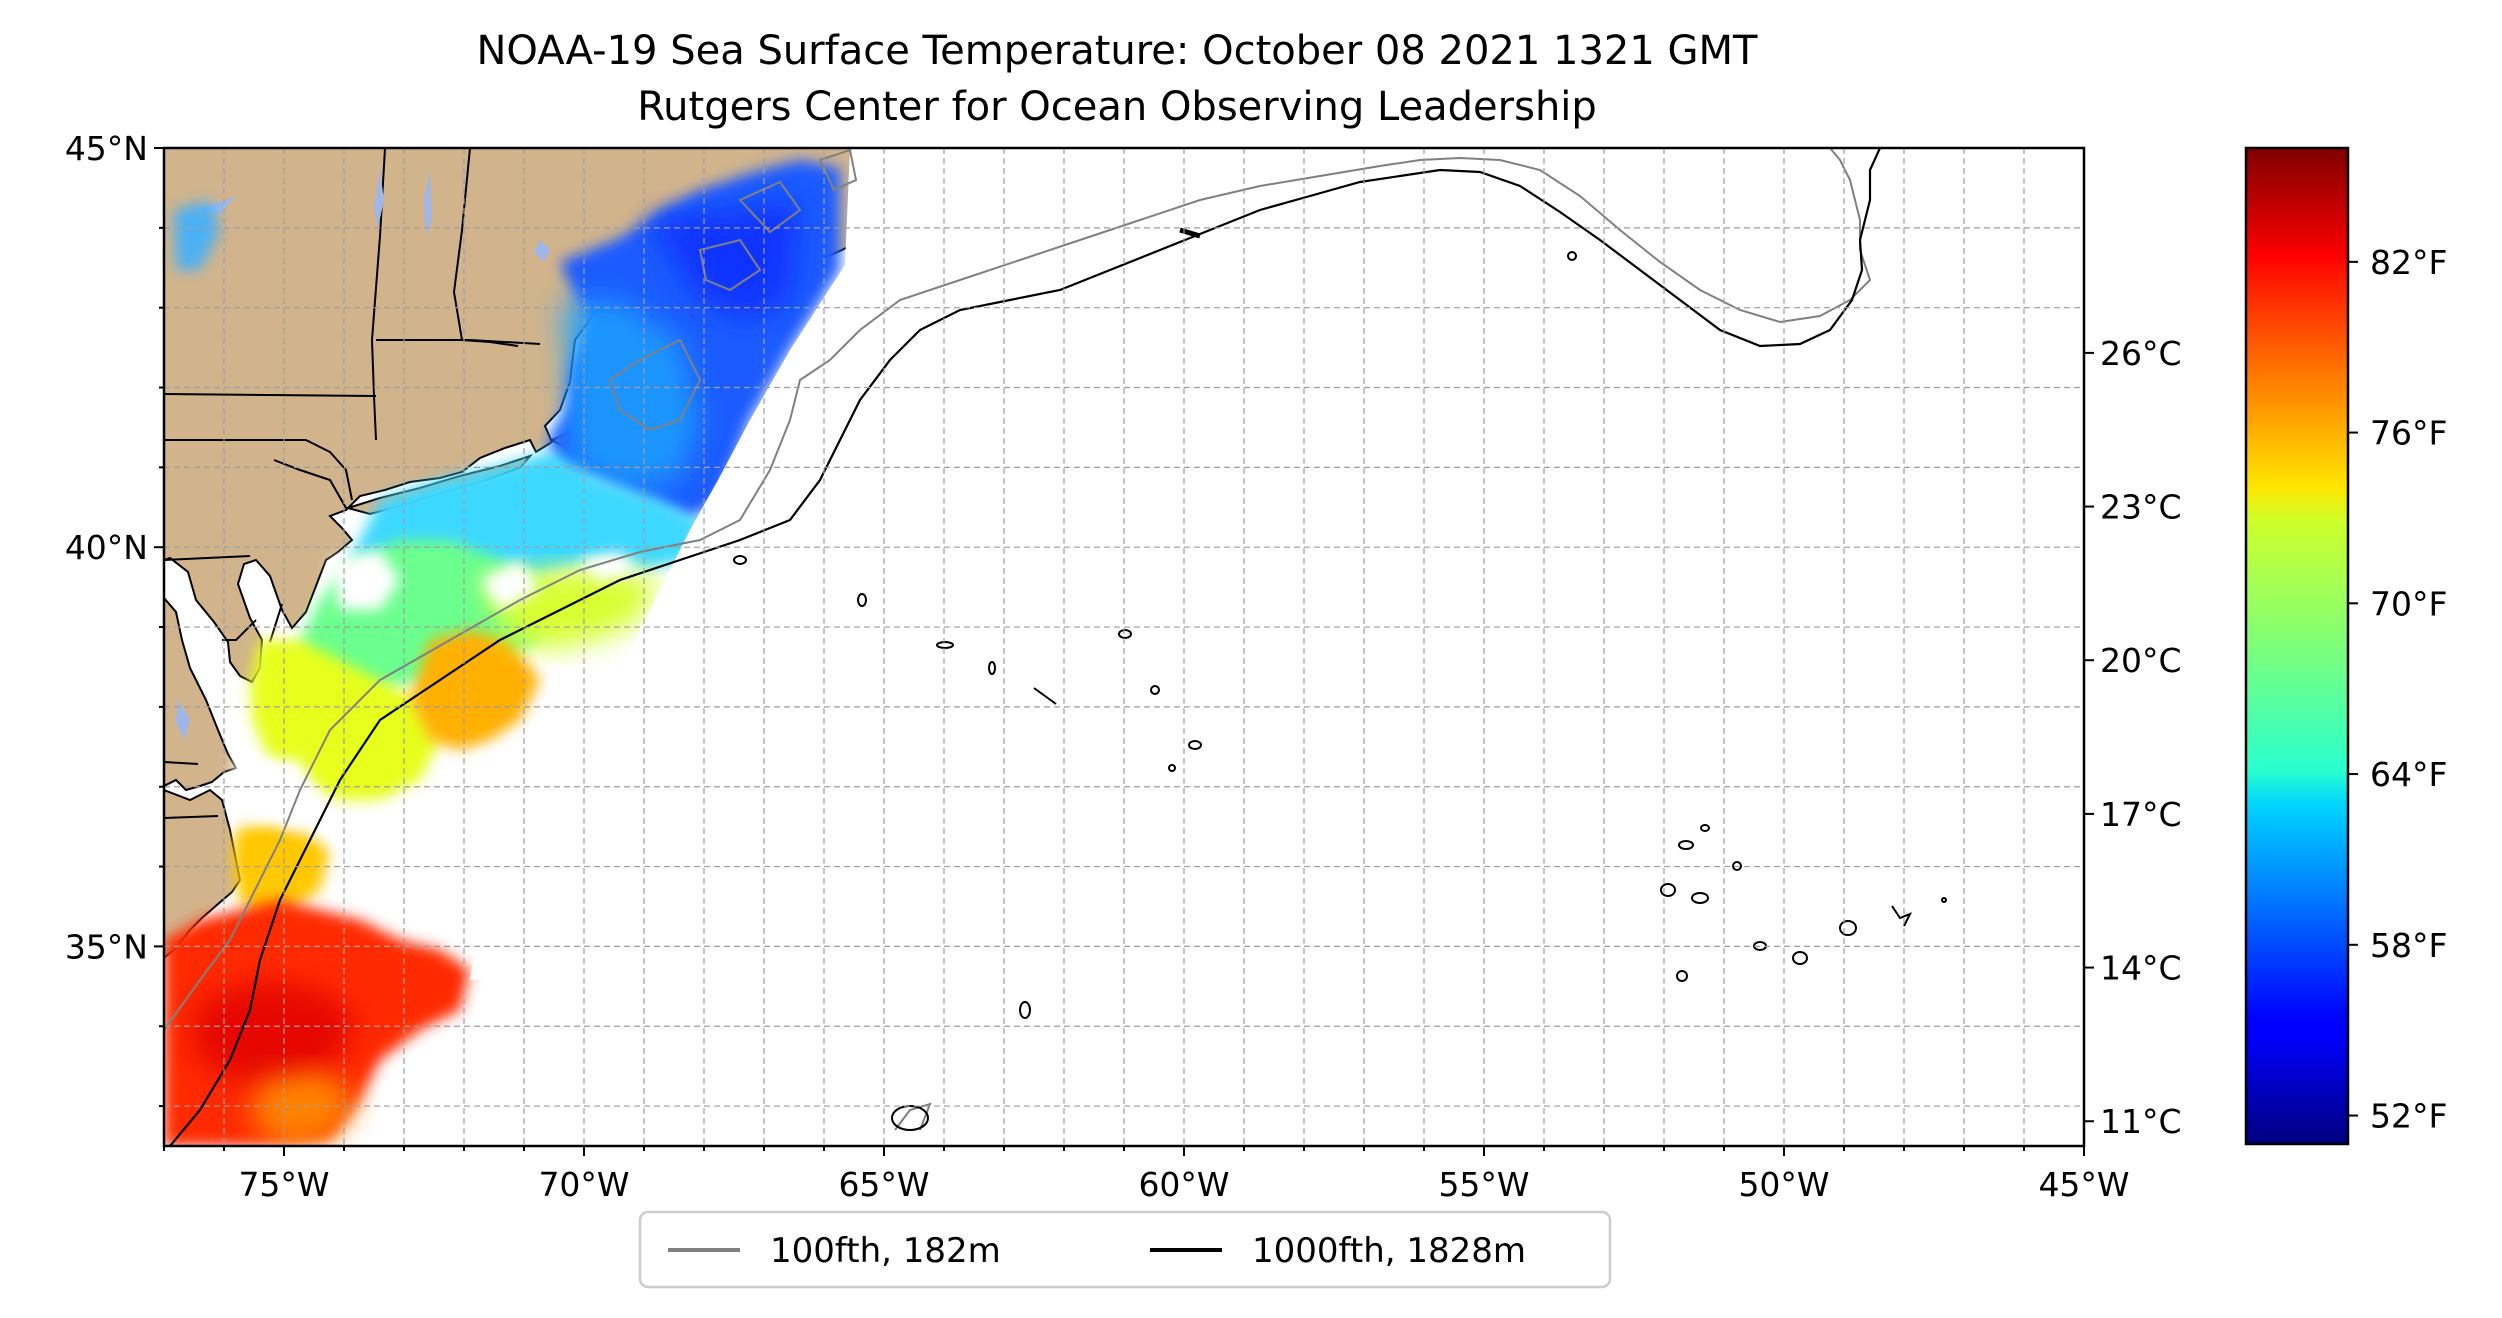 The height and width of the screenshot is (1318, 2502). What do you see at coordinates (1183, 1184) in the screenshot?
I see `lon-tick-label: 60°W` at bounding box center [1183, 1184].